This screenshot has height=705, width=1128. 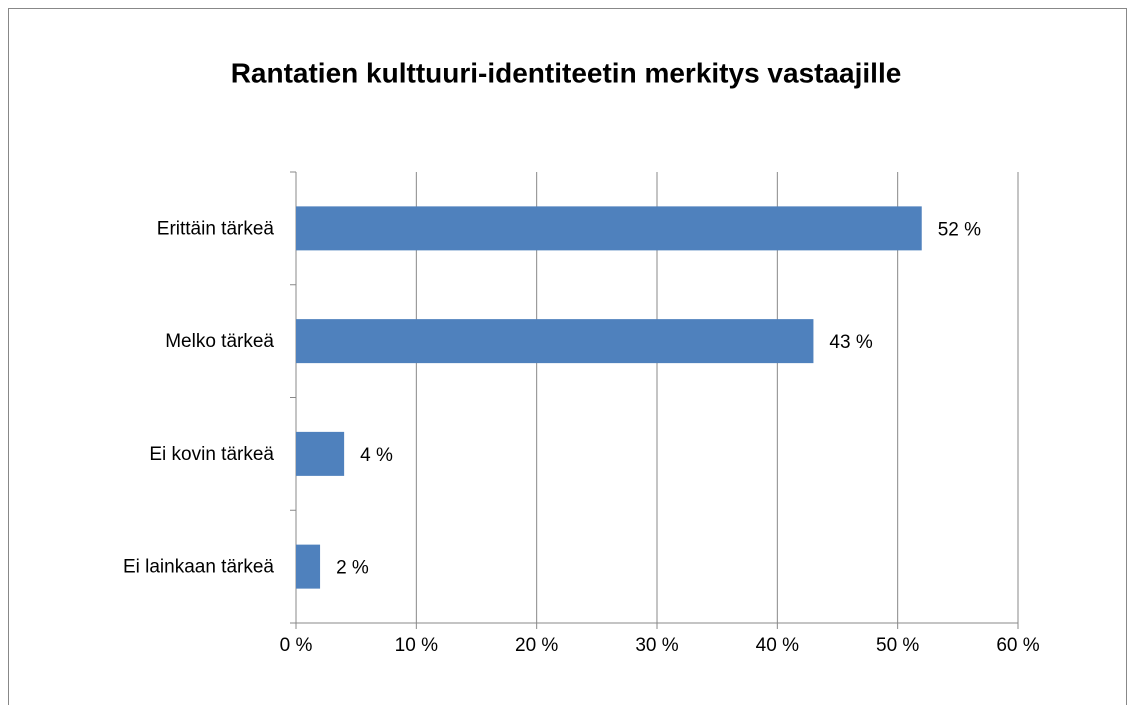 I want to click on x-tick-label: 60 %, so click(x=1017, y=645).